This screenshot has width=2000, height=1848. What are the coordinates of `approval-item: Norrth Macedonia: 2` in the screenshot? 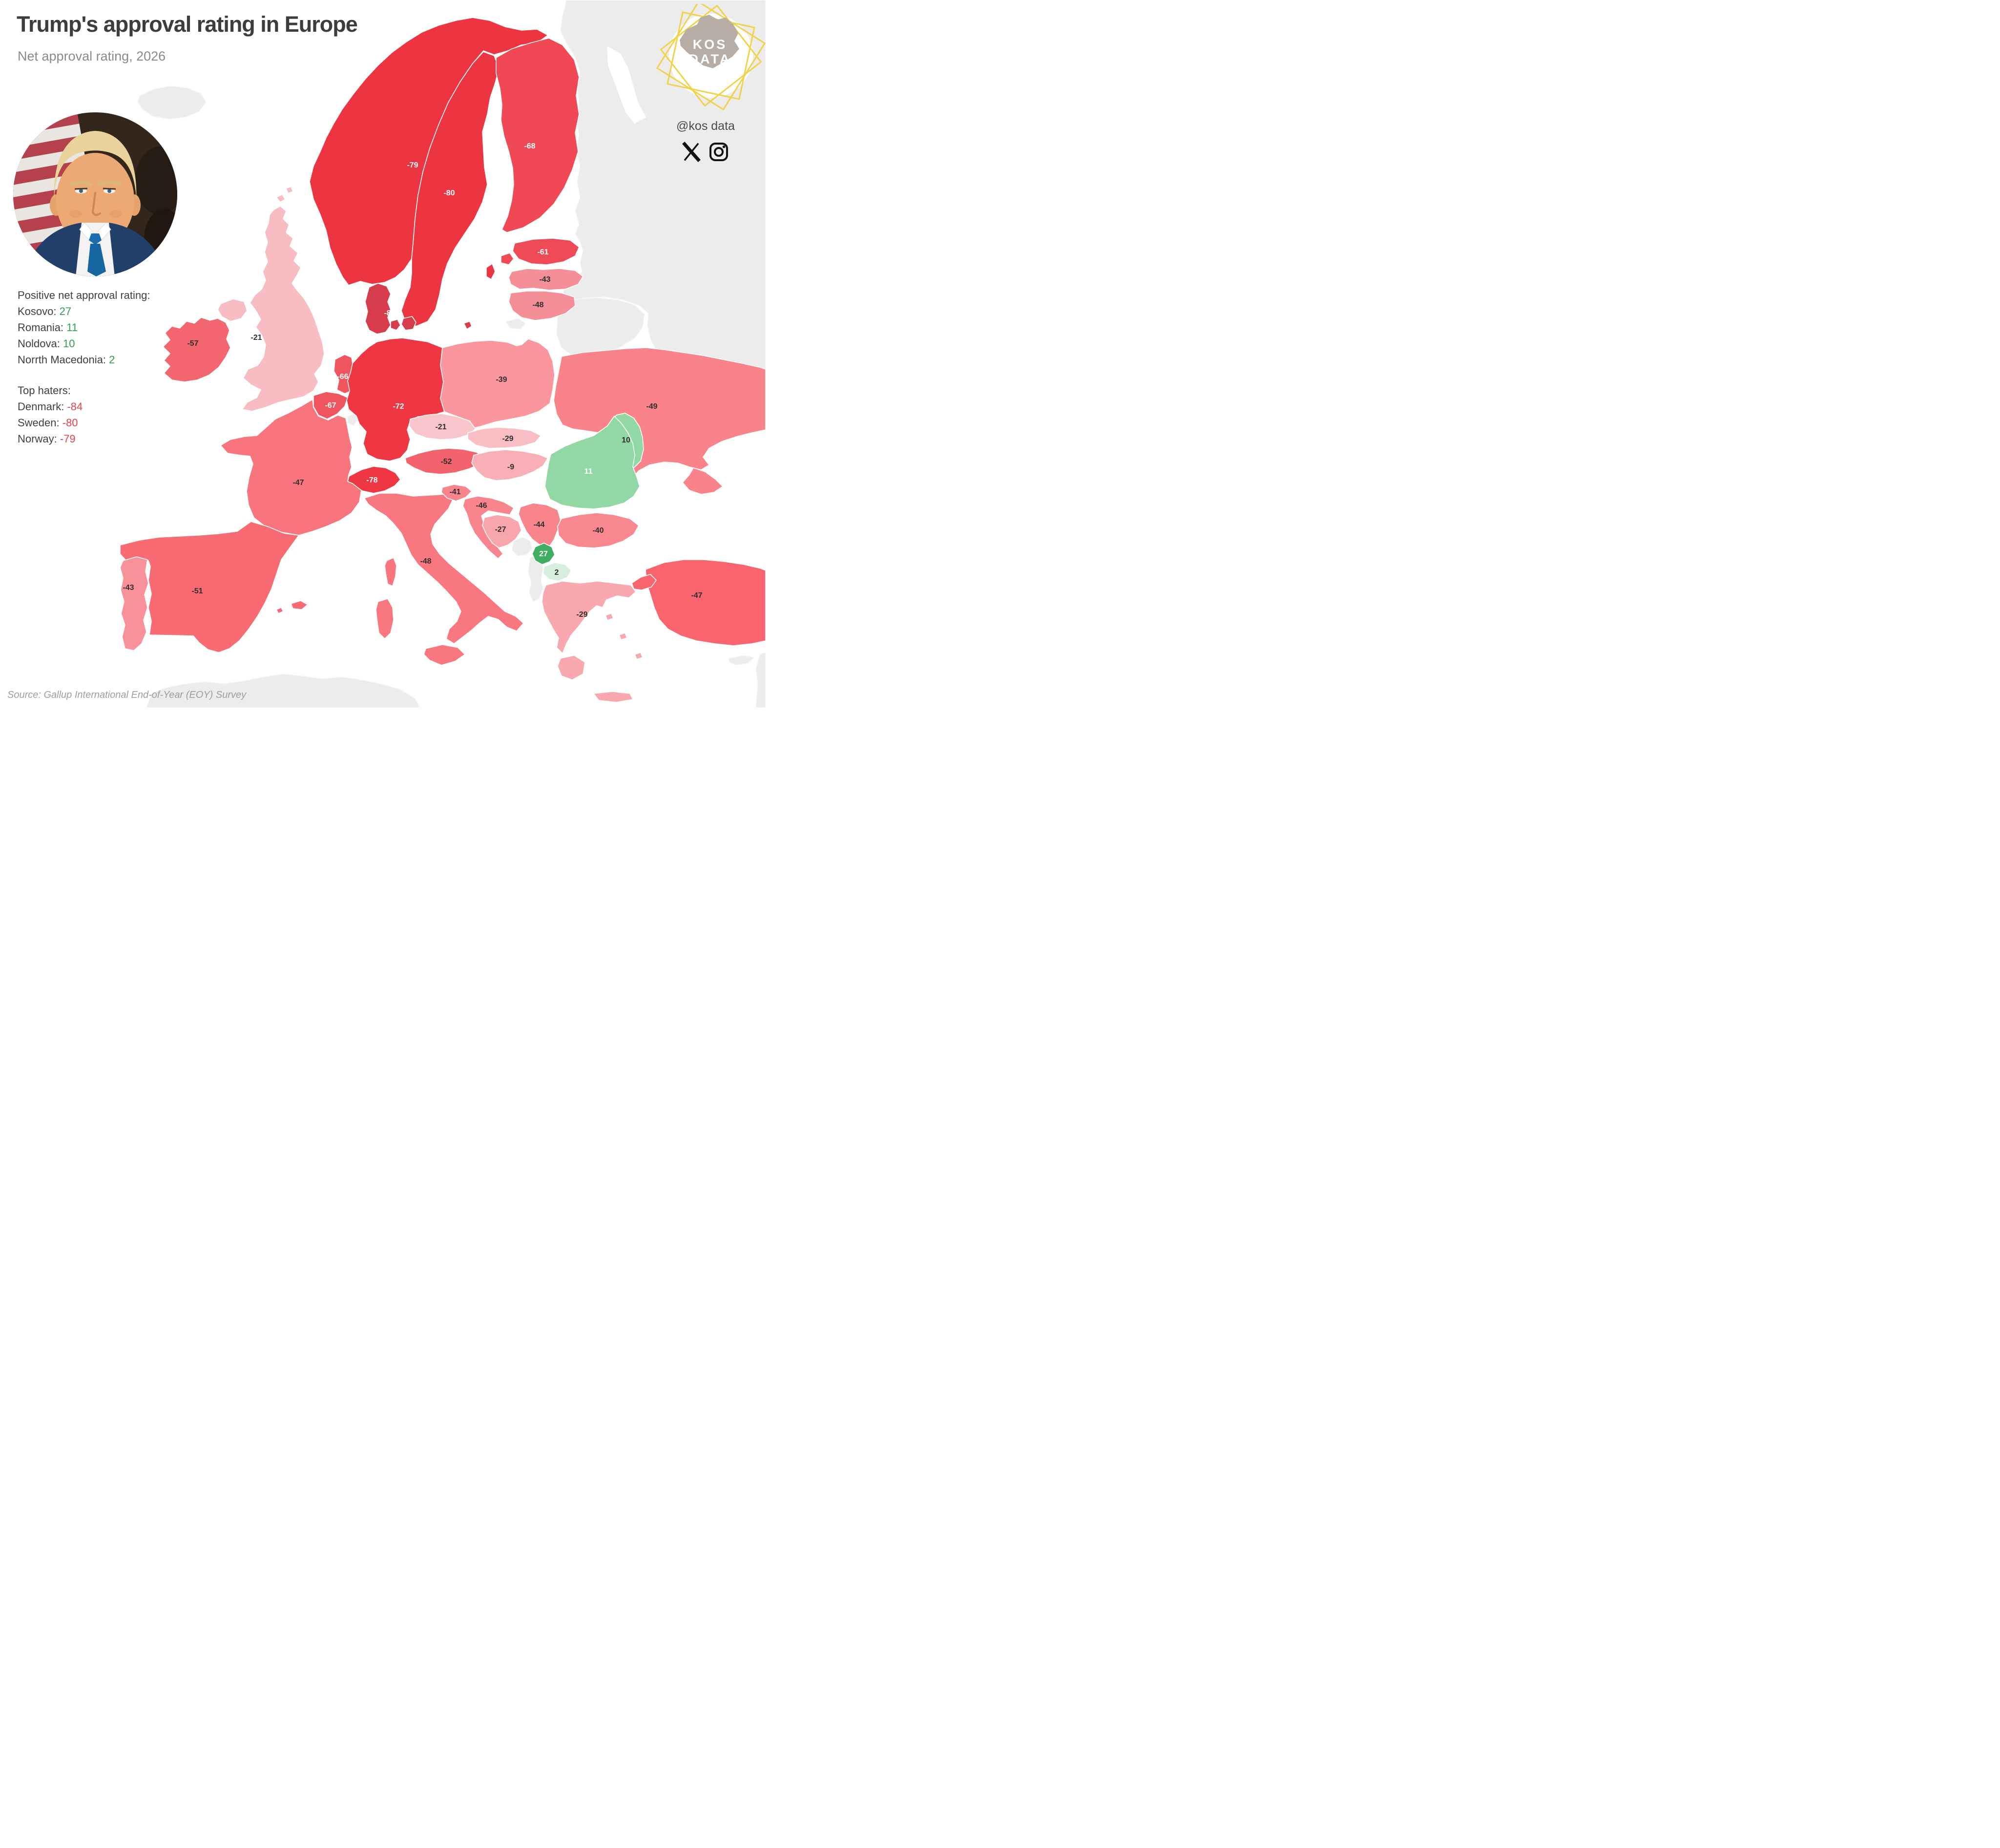 It's located at (66, 360).